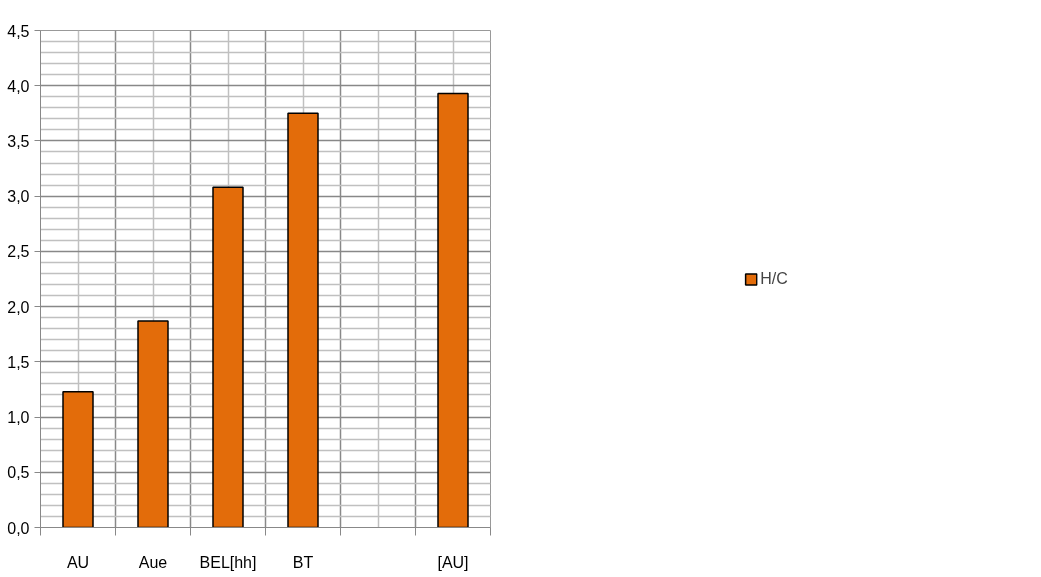 Image resolution: width=1041 pixels, height=577 pixels. Describe the element at coordinates (78, 562) in the screenshot. I see `x-tick-label: AU` at that location.